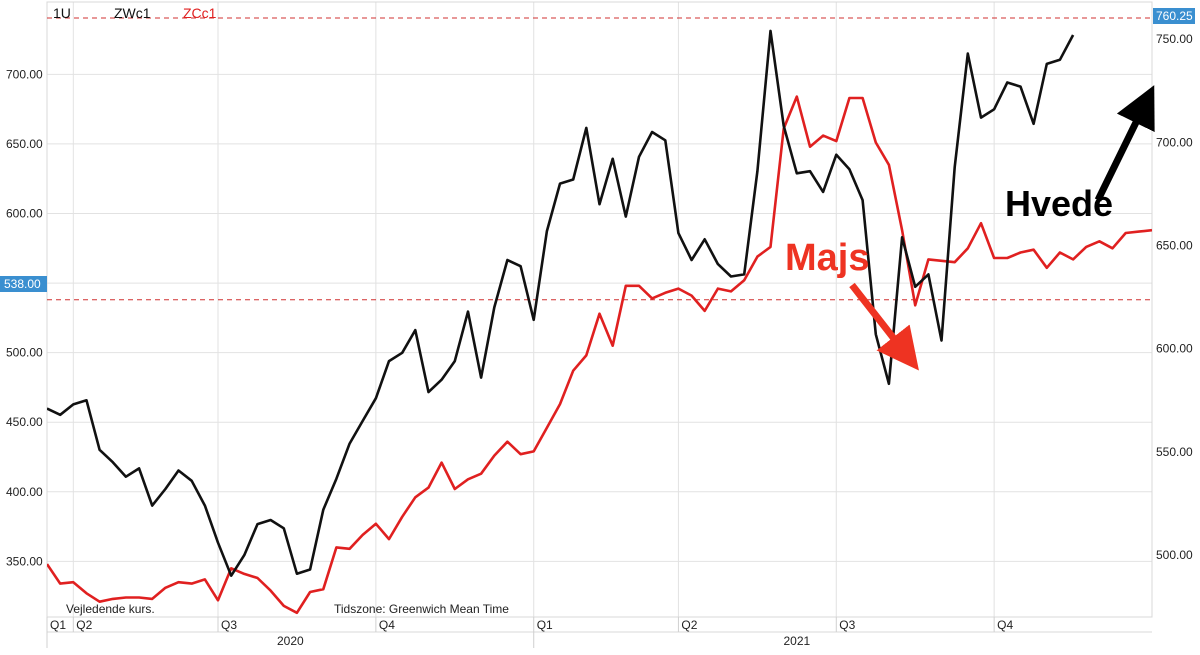 This screenshot has width=1200, height=655. I want to click on footer-note: Vejledende kurs., so click(110, 609).